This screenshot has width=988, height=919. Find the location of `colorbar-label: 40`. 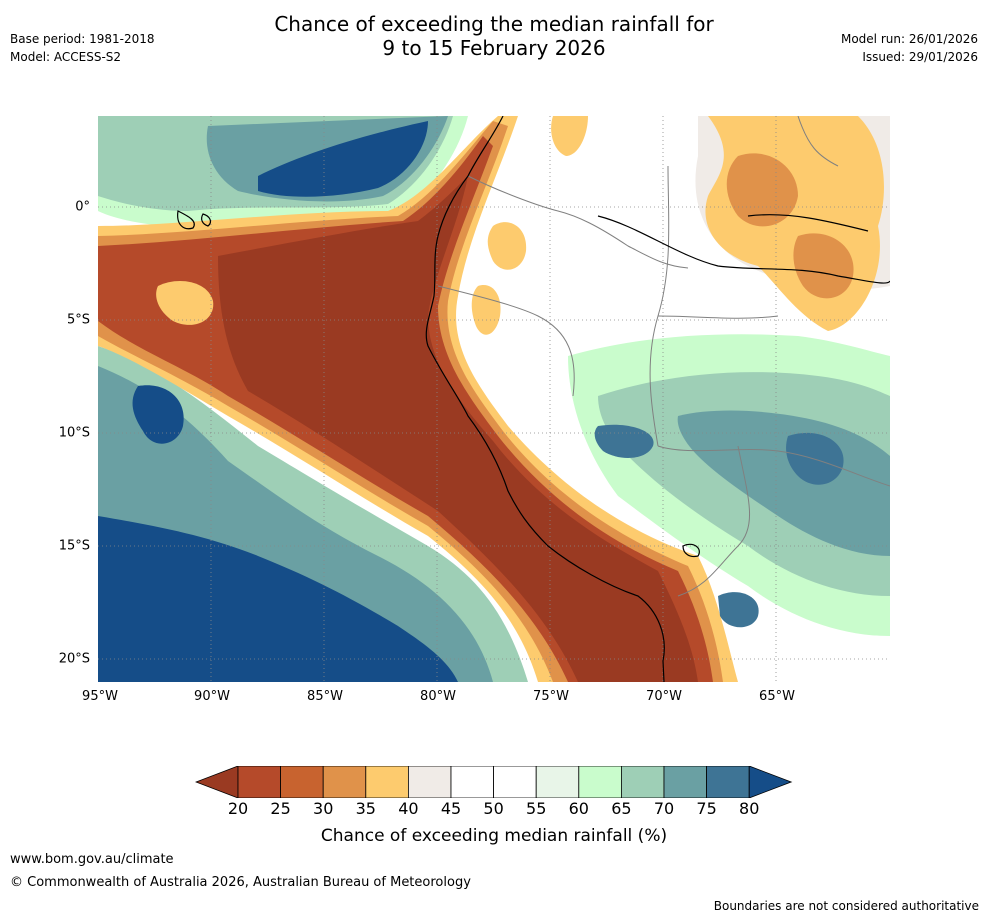

colorbar-label: 40 is located at coordinates (408, 808).